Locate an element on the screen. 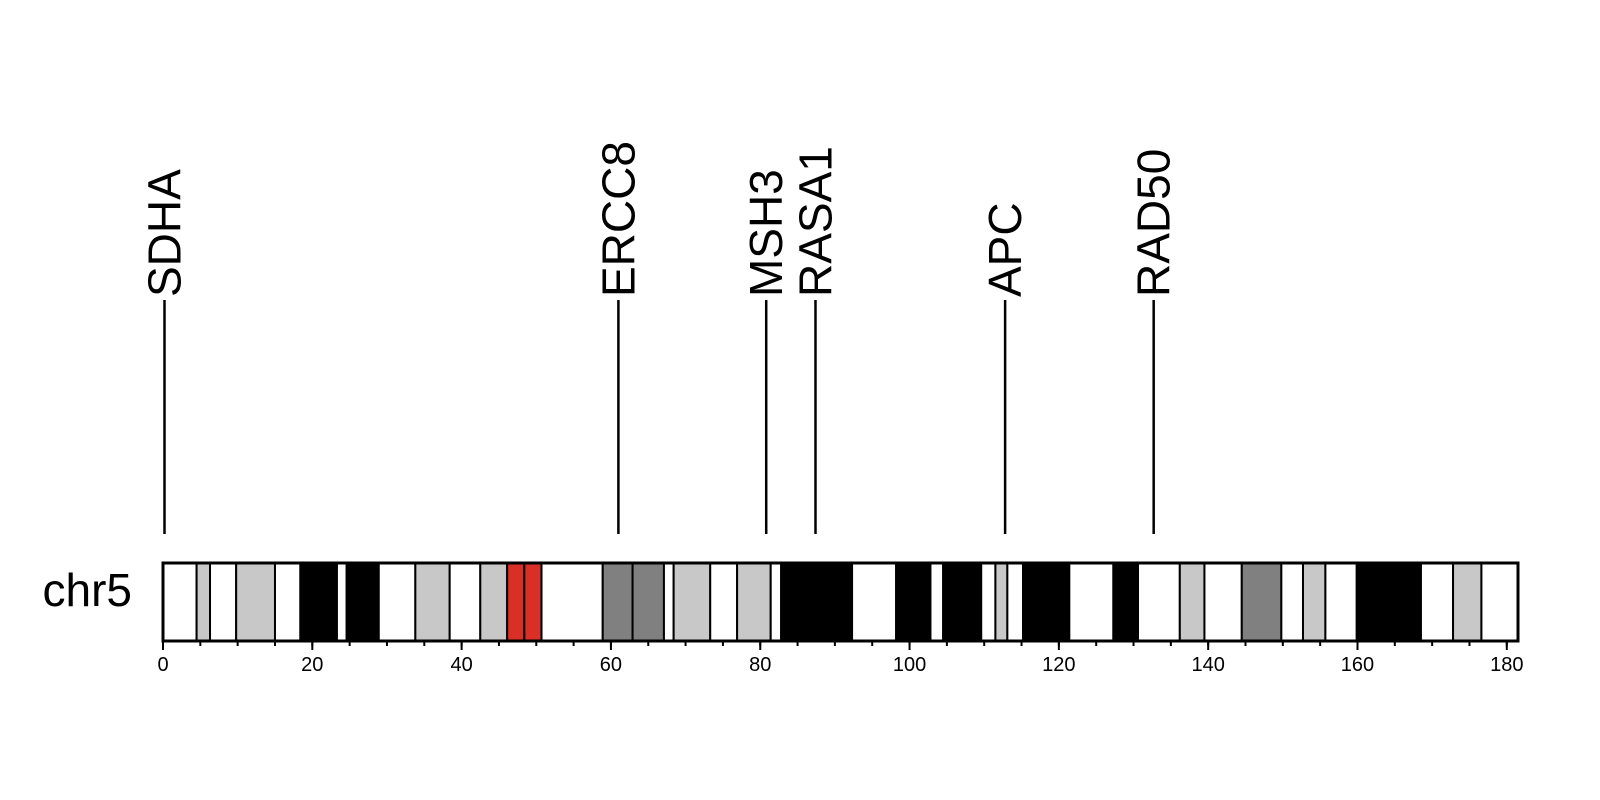  gene-label-ercc8: ERCC8 is located at coordinates (618, 219).